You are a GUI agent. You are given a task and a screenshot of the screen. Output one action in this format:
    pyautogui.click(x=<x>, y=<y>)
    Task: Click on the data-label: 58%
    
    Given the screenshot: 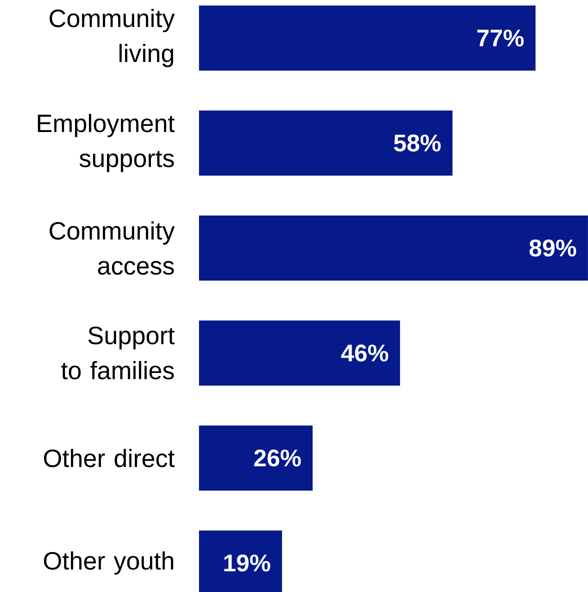 What is the action you would take?
    pyautogui.click(x=417, y=143)
    